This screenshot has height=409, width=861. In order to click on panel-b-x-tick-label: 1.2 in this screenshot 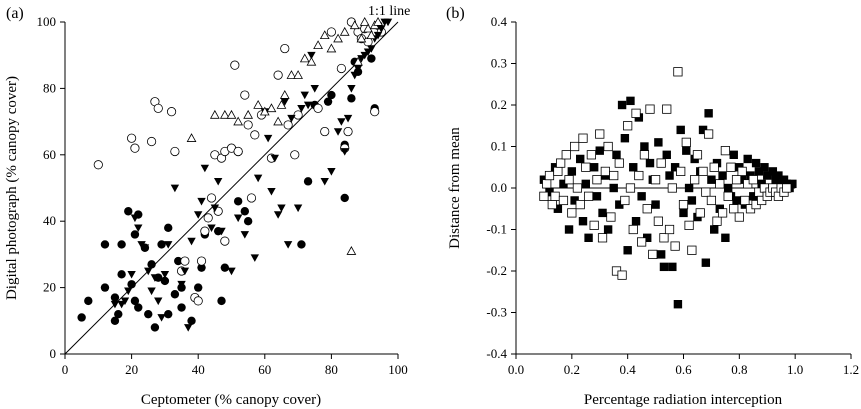, I will do `click(851, 369)`.